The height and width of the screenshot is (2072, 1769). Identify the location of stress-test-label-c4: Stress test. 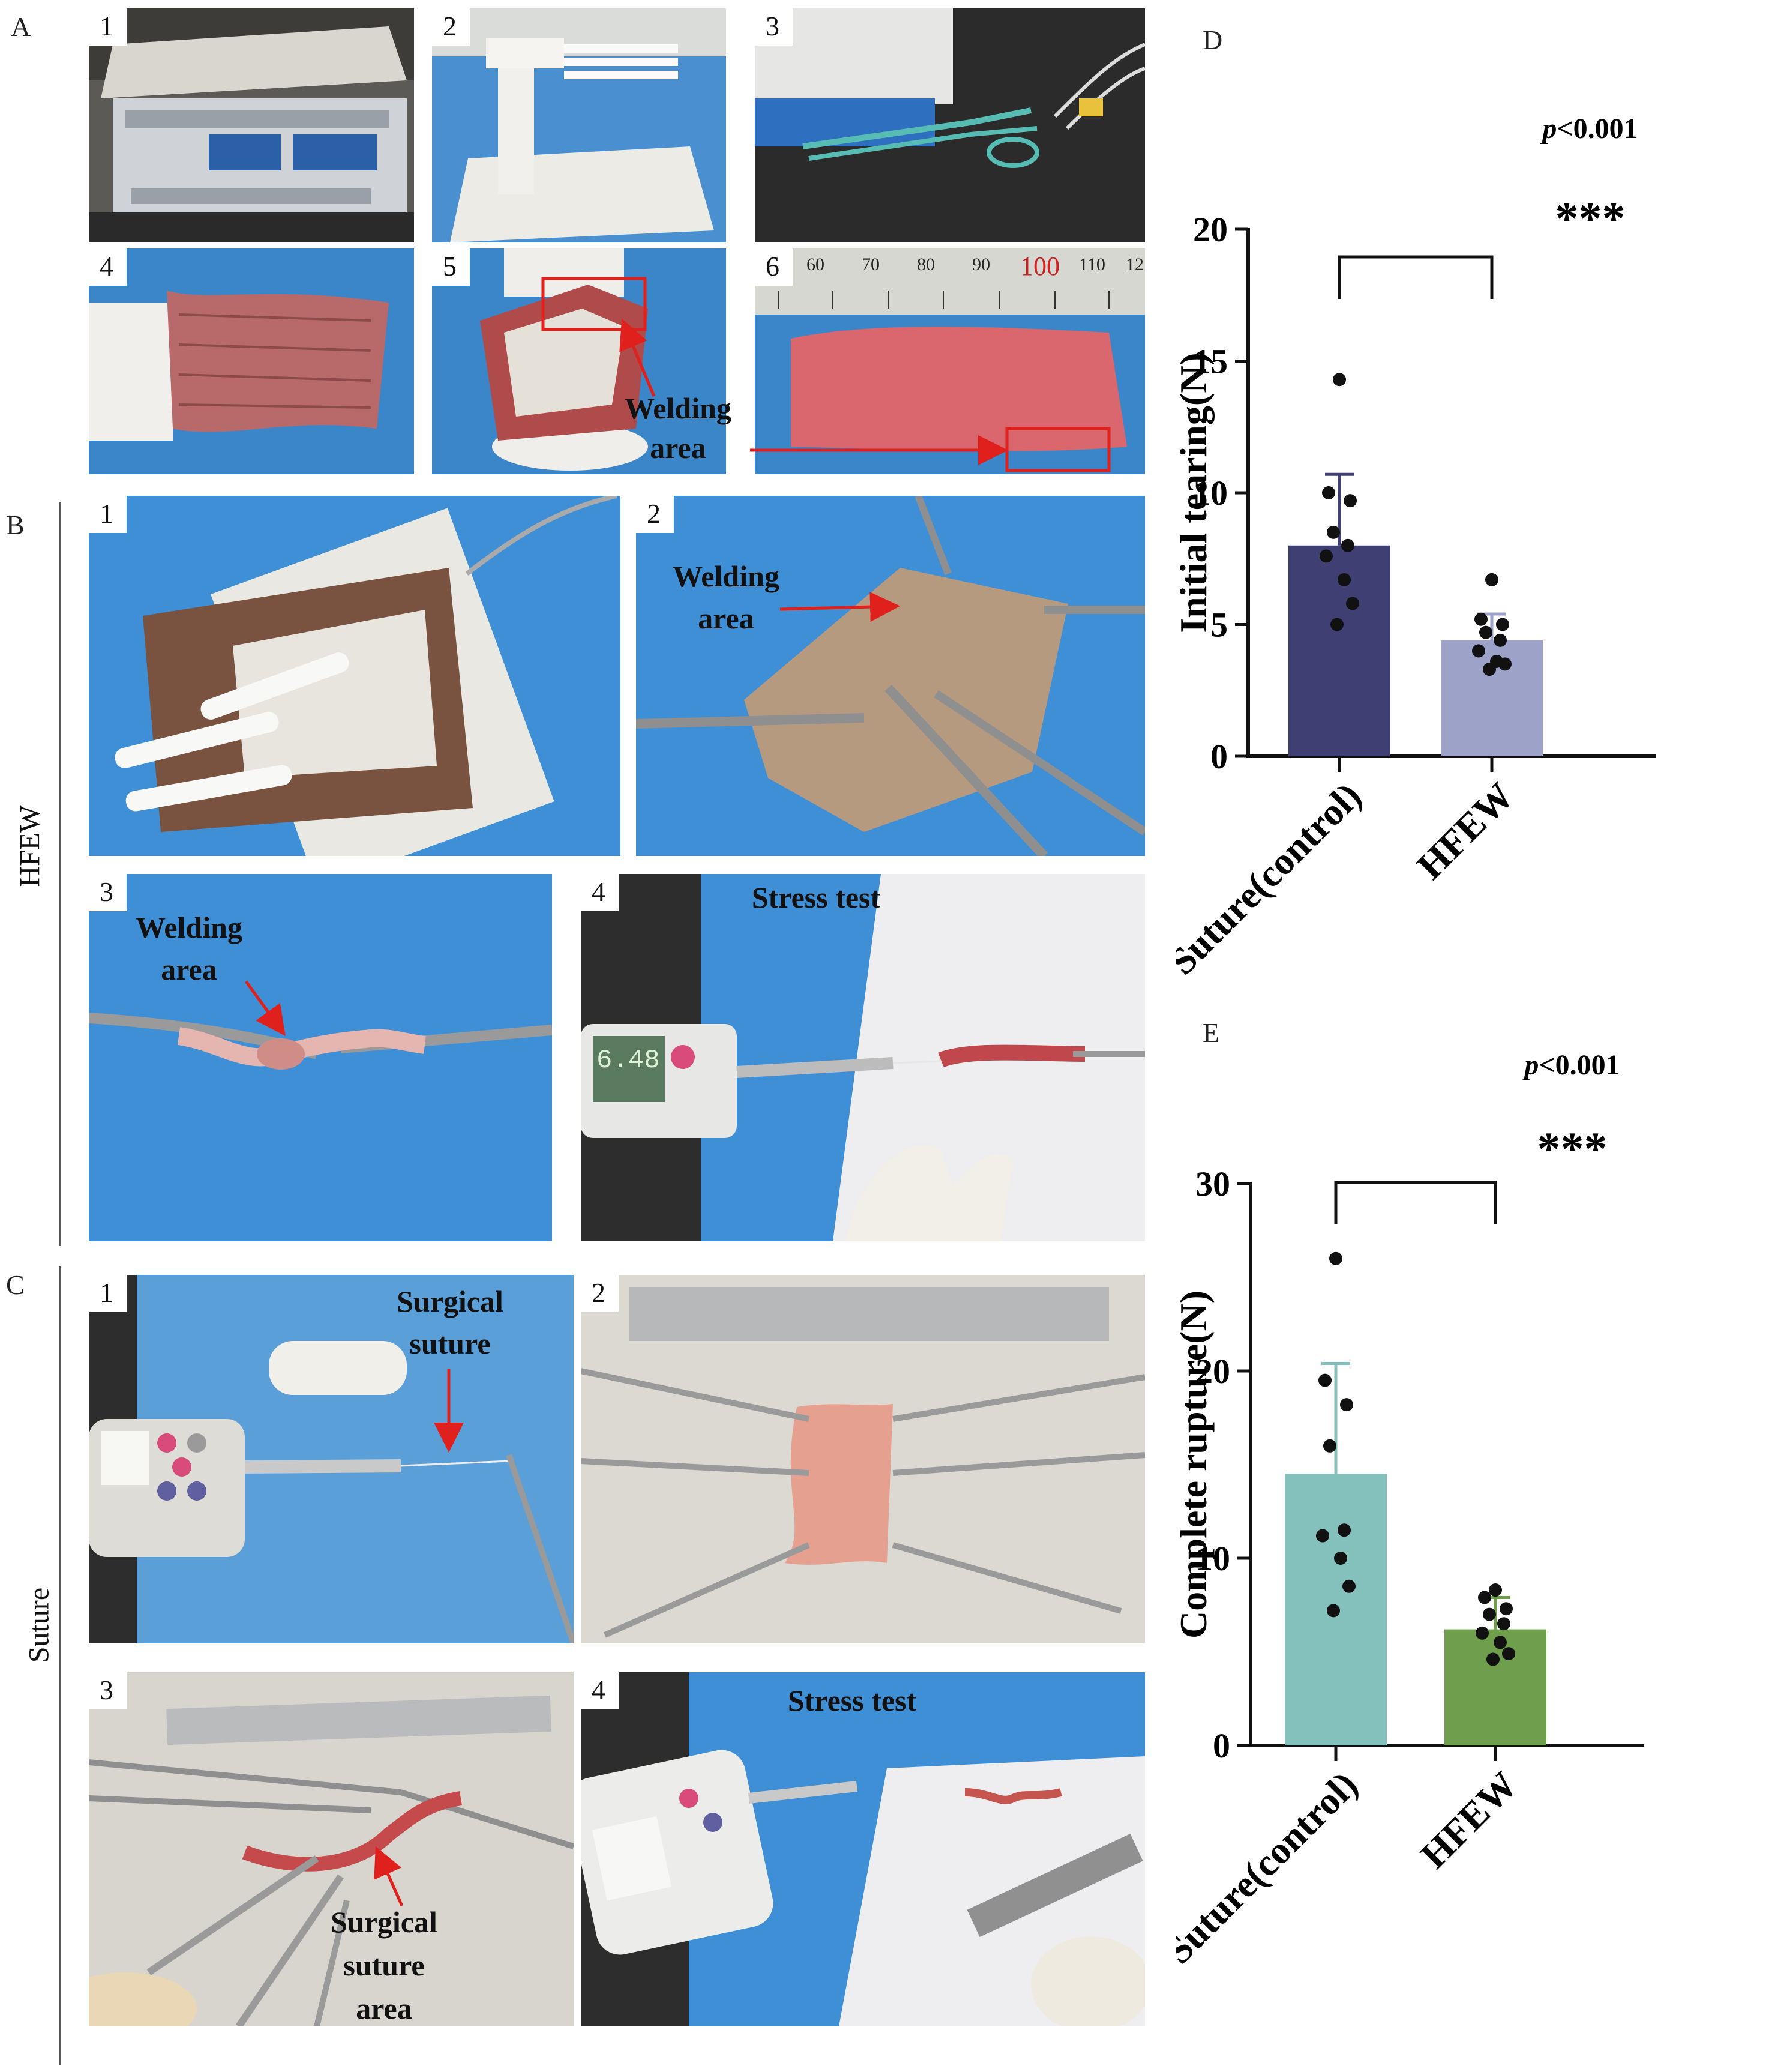
(852, 1700).